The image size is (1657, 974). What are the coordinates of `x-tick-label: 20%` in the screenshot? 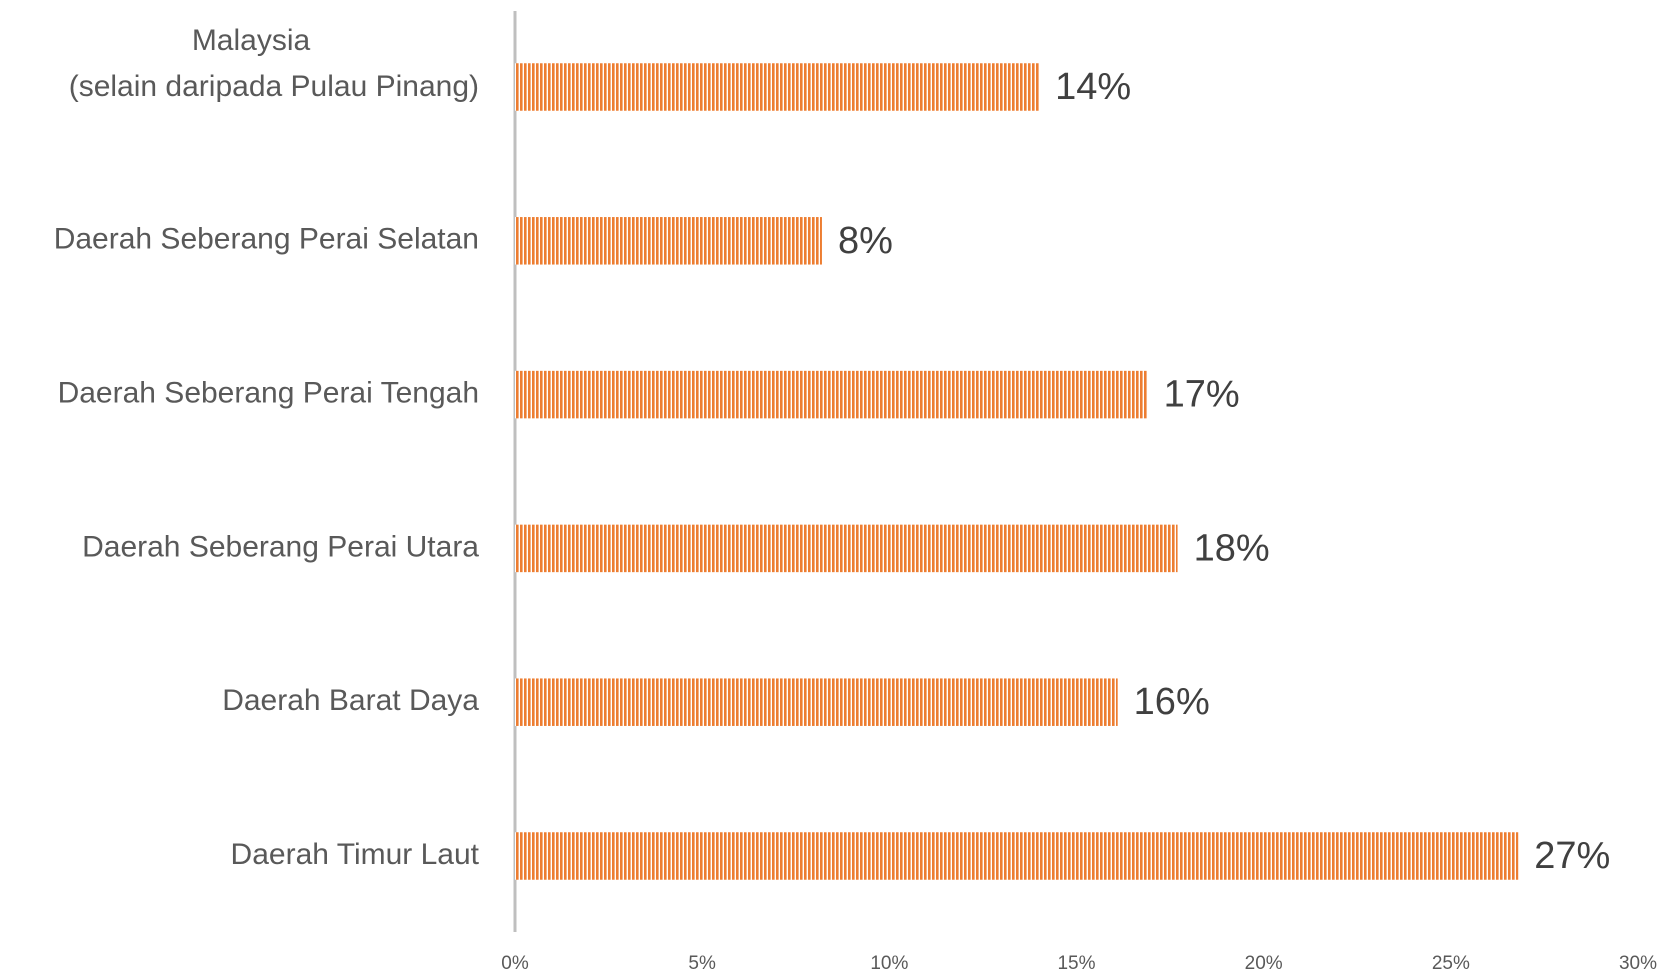 It's located at (1264, 963).